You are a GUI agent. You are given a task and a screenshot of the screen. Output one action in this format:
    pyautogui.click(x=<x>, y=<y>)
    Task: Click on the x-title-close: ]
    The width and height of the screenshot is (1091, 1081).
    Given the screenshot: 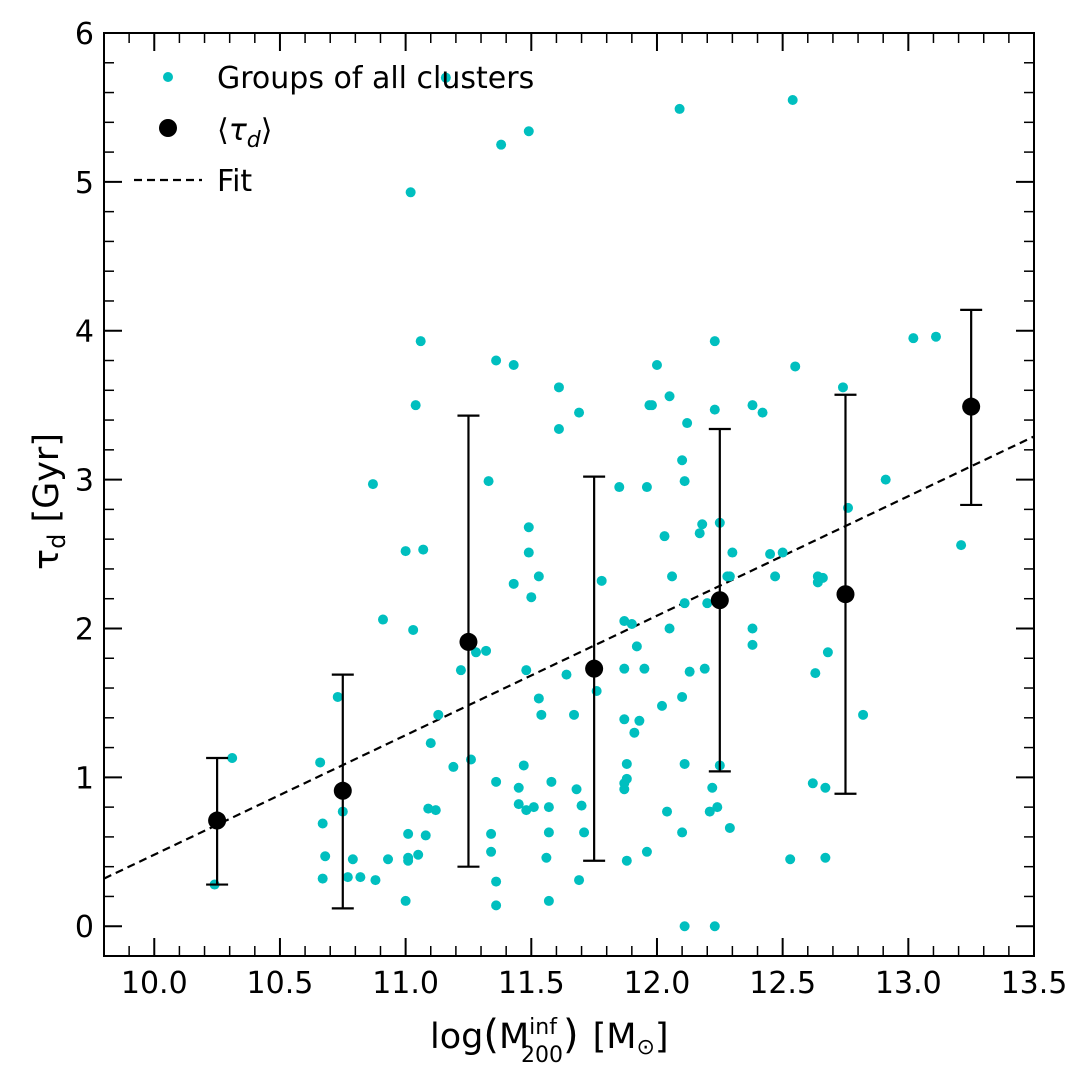 What is the action you would take?
    pyautogui.click(x=662, y=1037)
    